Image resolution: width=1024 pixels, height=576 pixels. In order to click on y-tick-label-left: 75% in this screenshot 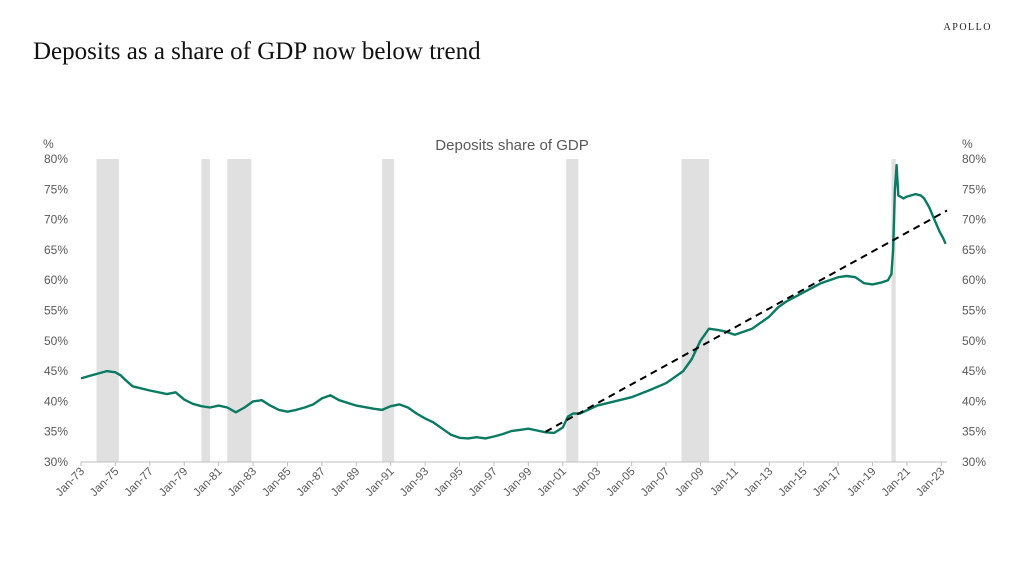, I will do `click(56, 189)`.